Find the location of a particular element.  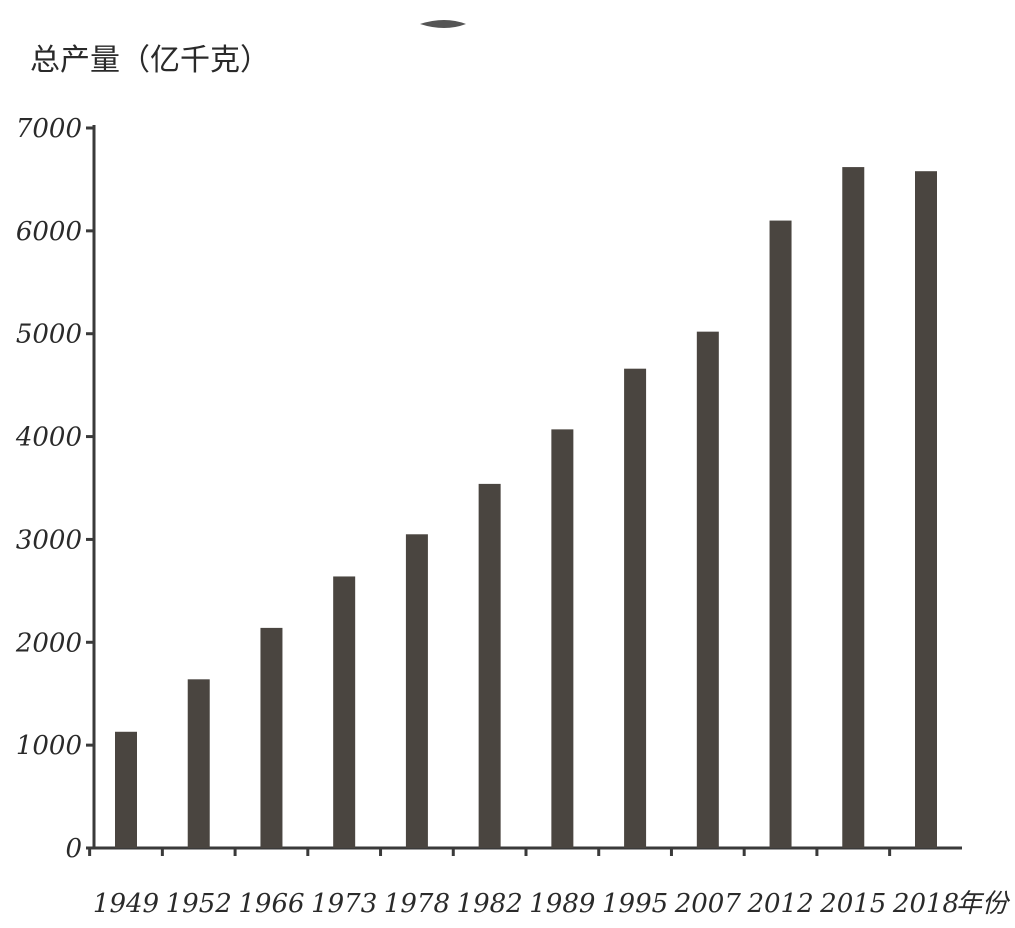

x-axis-title: 年份 is located at coordinates (983, 904).